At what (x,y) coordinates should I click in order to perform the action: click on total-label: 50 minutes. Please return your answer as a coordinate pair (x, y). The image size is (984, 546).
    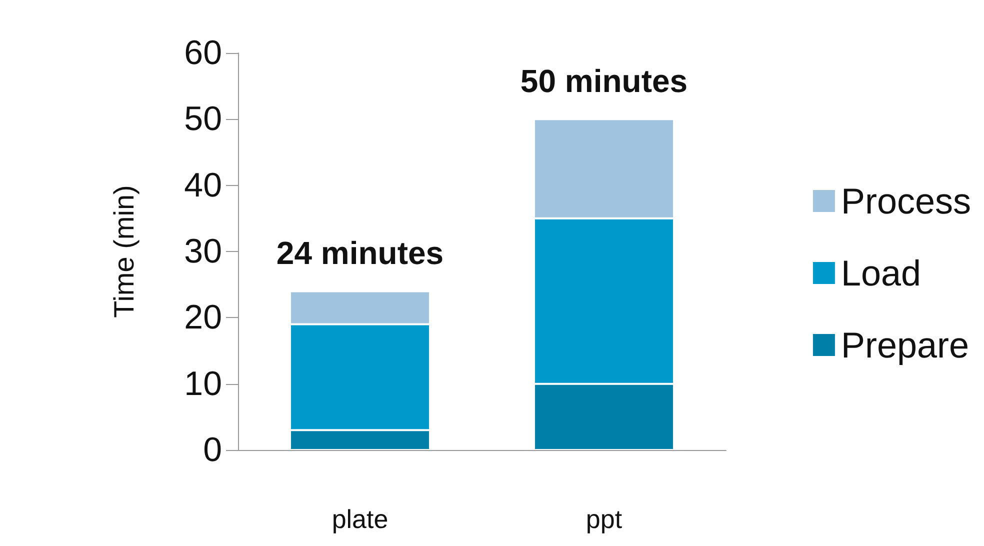
    Looking at the image, I should click on (604, 81).